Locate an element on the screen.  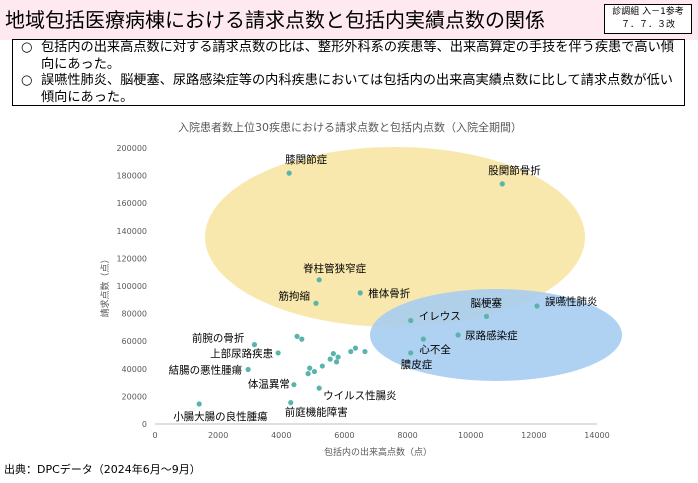
y-tick-label: 200000 is located at coordinates (131, 148).